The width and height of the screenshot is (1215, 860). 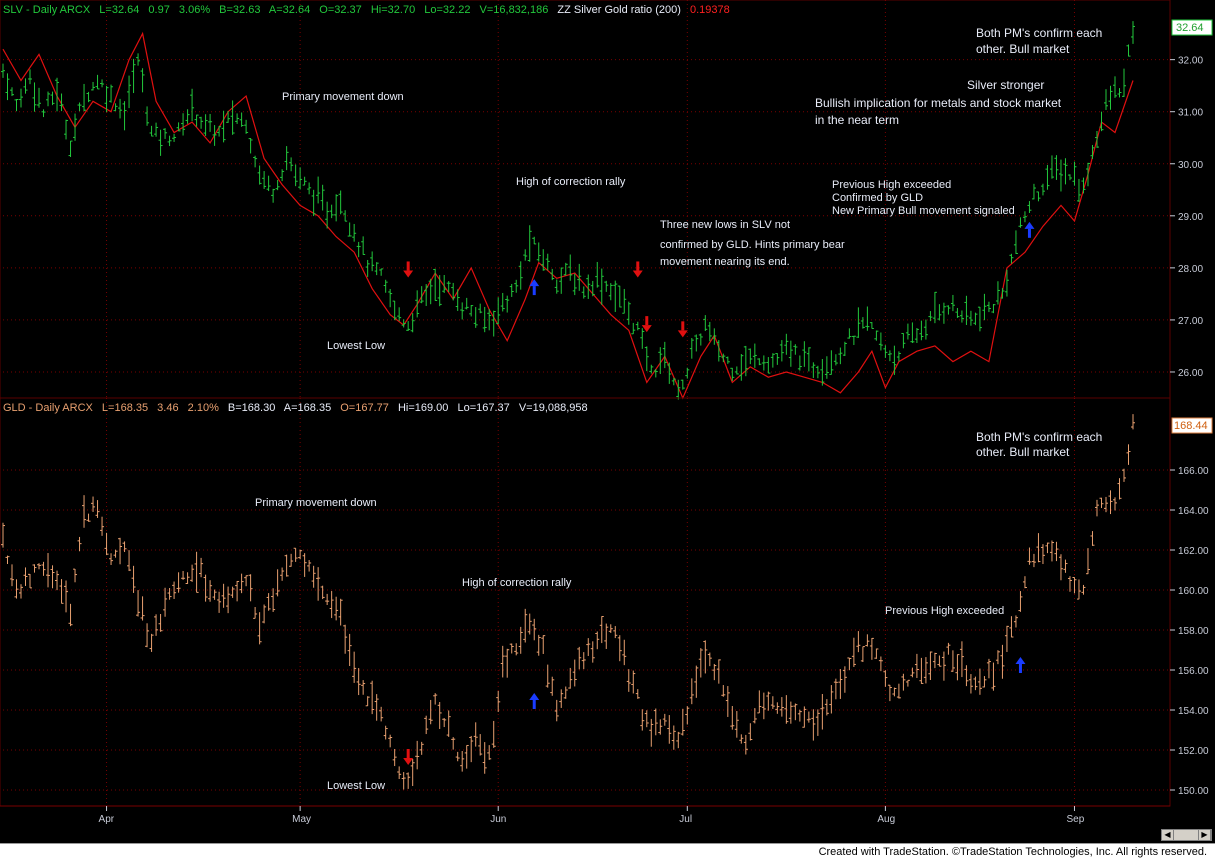 What do you see at coordinates (125, 408) in the screenshot?
I see `gld-last: L=168.35` at bounding box center [125, 408].